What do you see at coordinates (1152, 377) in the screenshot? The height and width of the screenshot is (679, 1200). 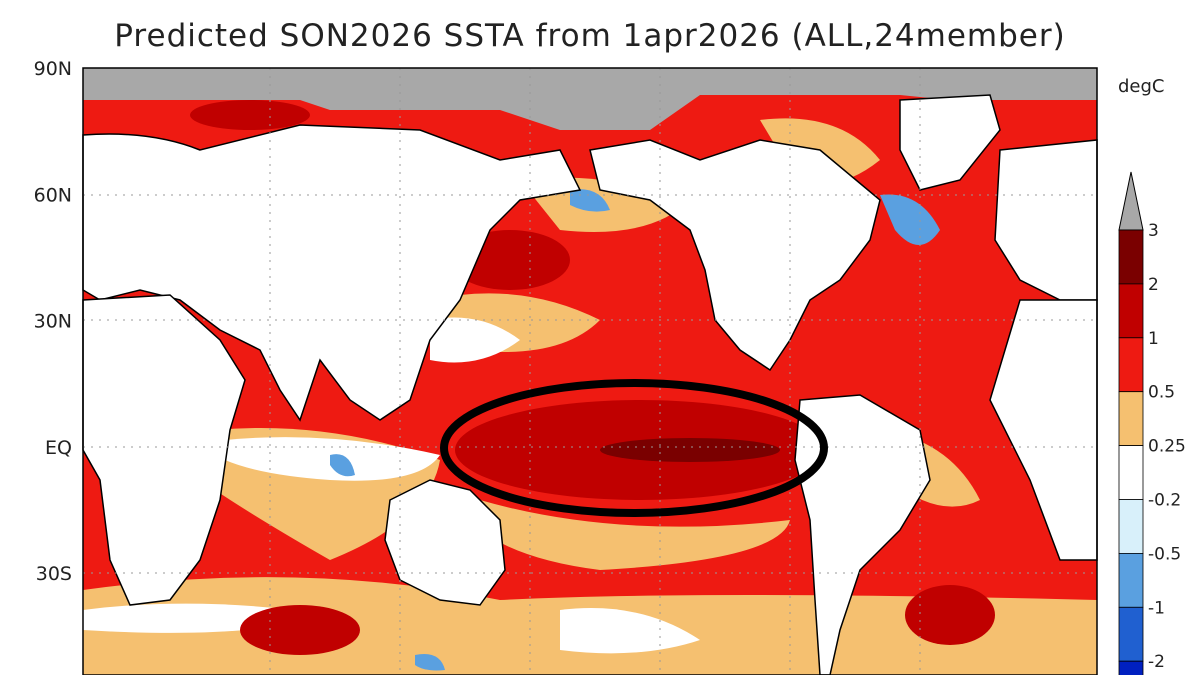 I see `colorbar: degC 3 2 1 0.5 0.25 -0.2 -0.5 -1 -2` at bounding box center [1152, 377].